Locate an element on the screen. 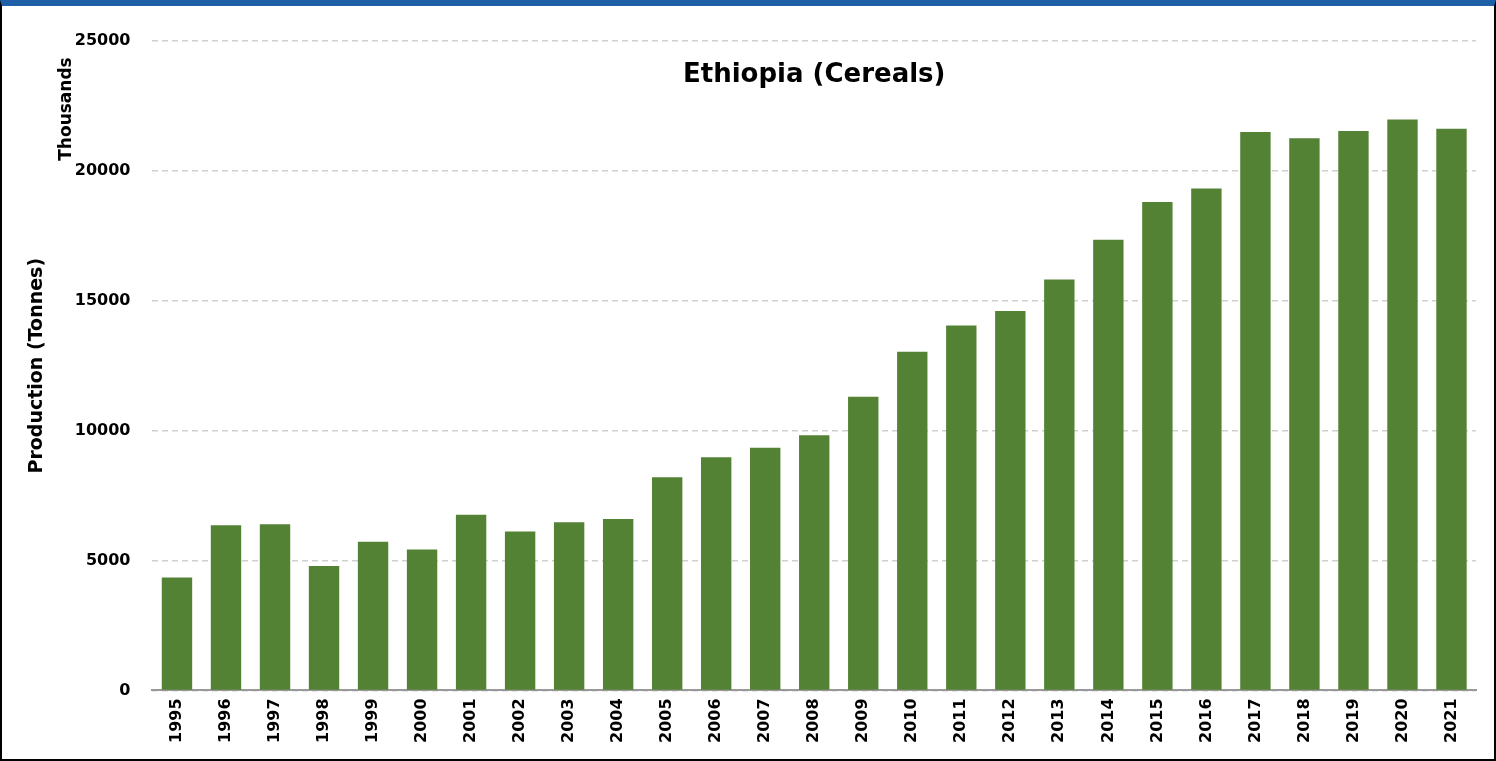 The width and height of the screenshot is (1496, 761). x-tick-label: 2014 is located at coordinates (1107, 720).